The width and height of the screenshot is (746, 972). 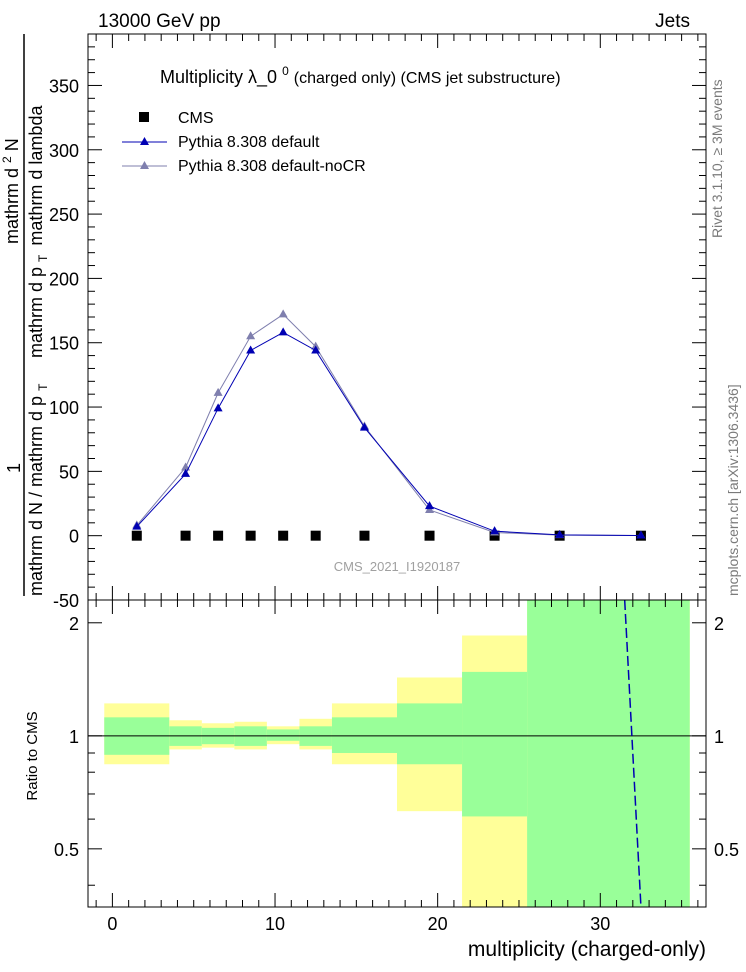 What do you see at coordinates (64, 344) in the screenshot?
I see `main-y-tick-label: 150` at bounding box center [64, 344].